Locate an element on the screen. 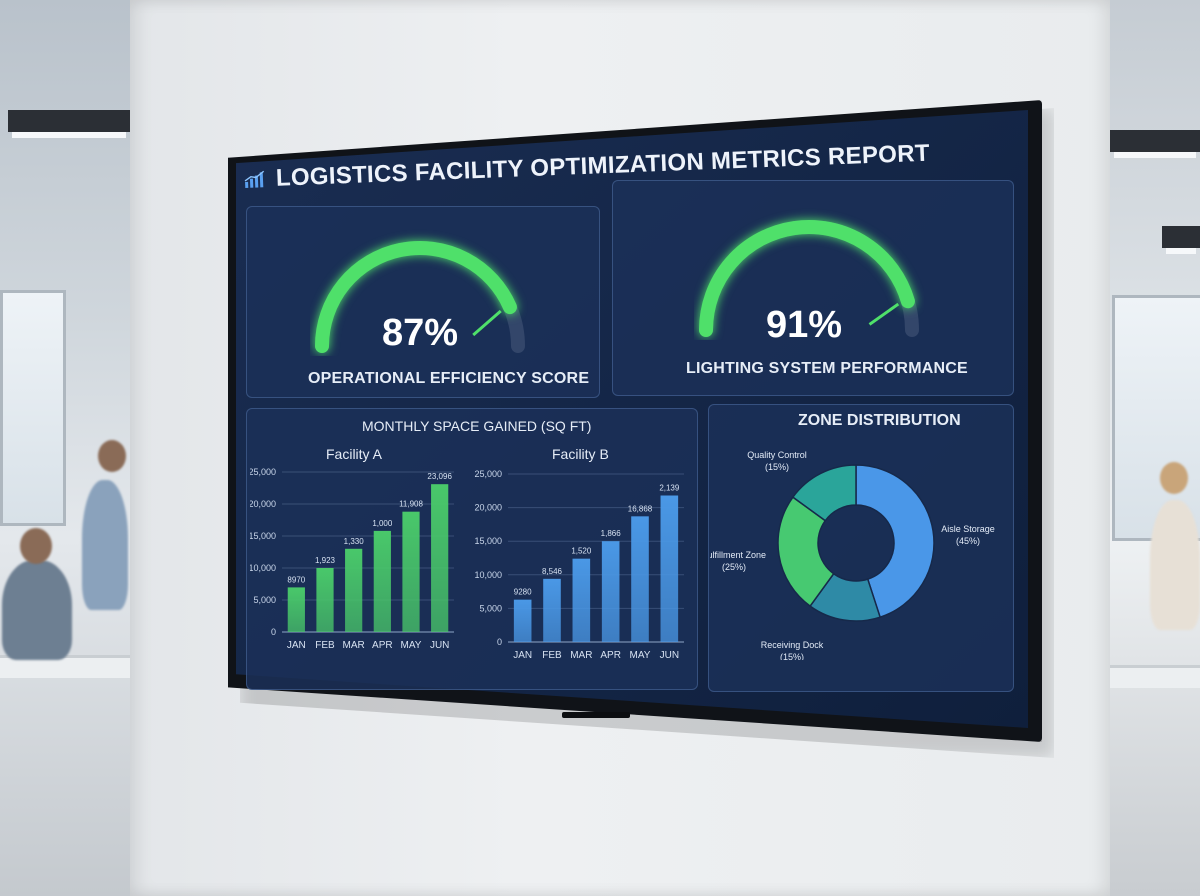  facility-a-bar-jan is located at coordinates (296, 609).